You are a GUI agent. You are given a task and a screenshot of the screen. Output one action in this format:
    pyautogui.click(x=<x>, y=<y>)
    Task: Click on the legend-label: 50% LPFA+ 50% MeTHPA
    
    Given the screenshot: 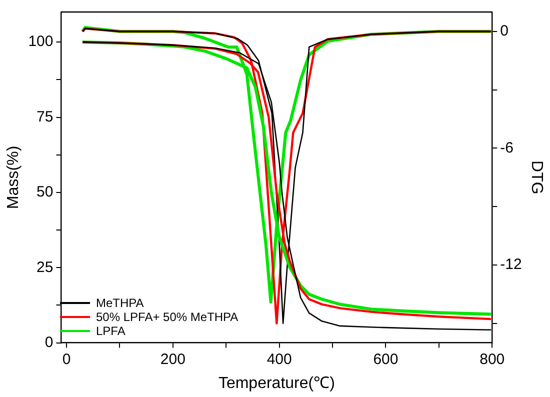 What is the action you would take?
    pyautogui.click(x=167, y=317)
    